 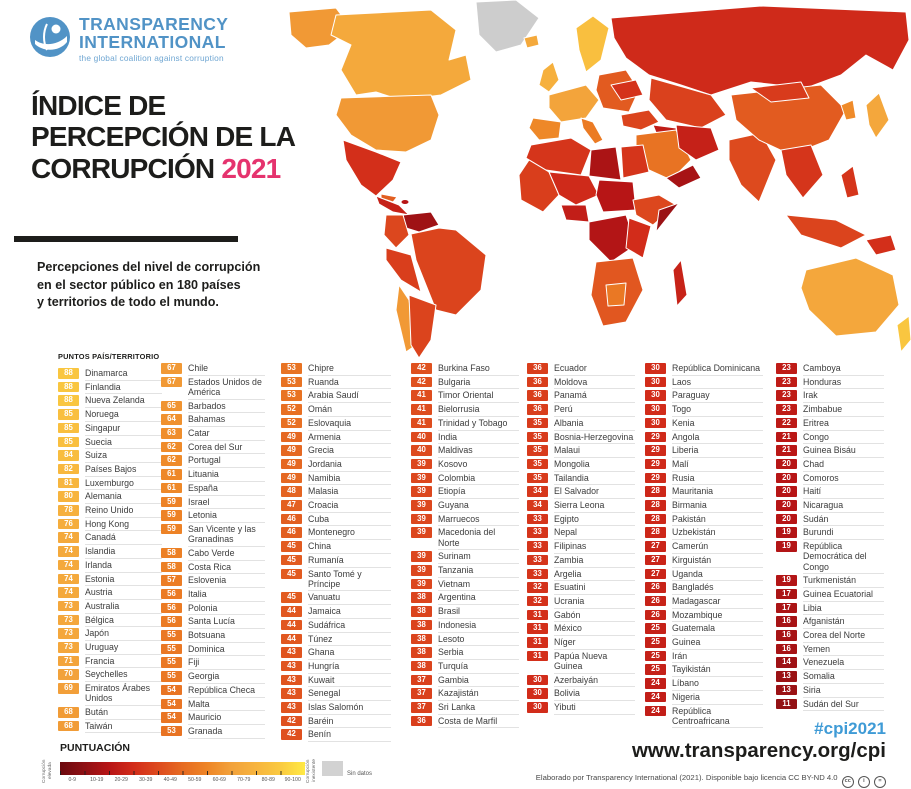 What do you see at coordinates (171, 594) in the screenshot?
I see `score-badge: 56` at bounding box center [171, 594].